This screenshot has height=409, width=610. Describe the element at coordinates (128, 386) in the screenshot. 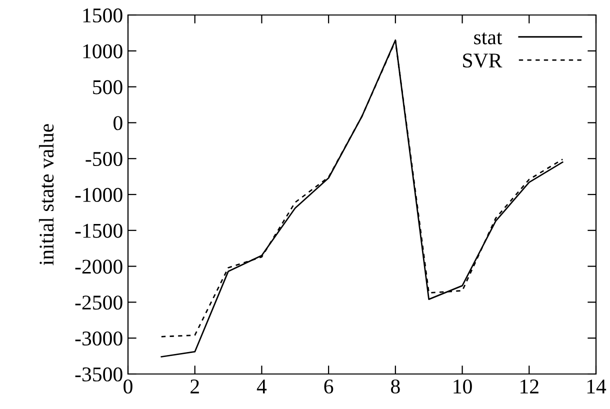

I see `x-tick-label: 0` at that location.